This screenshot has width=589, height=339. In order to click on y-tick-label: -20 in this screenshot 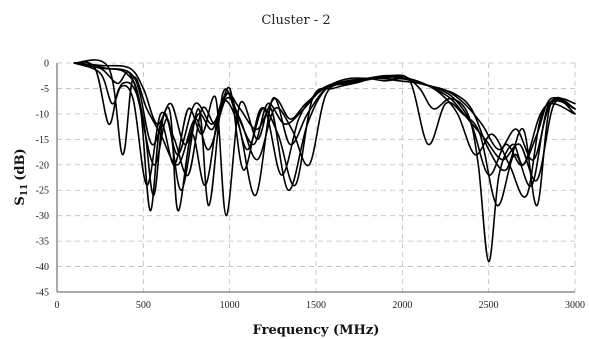, I will do `click(42, 165)`.